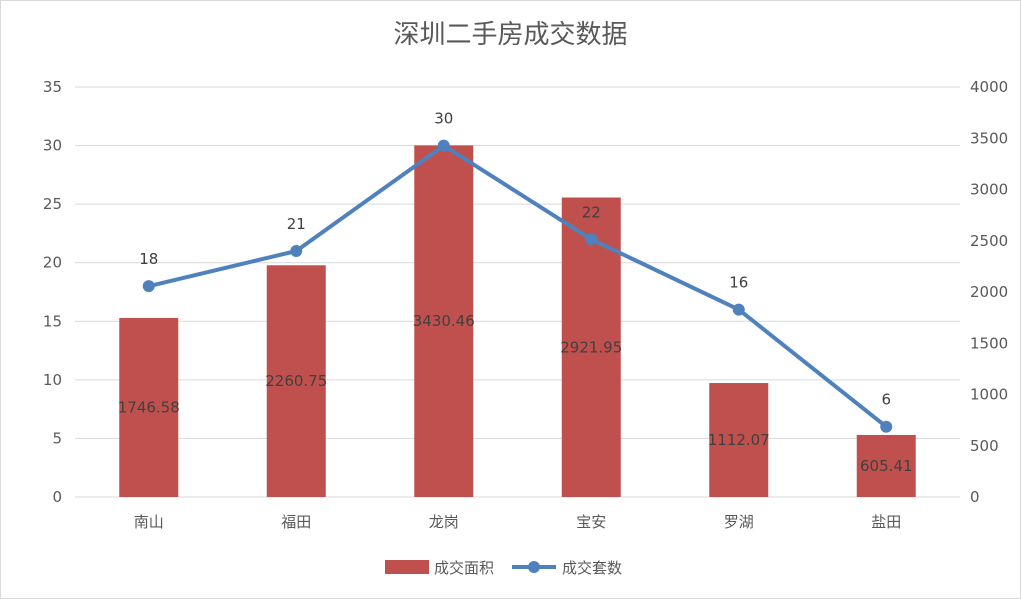 The image size is (1021, 599). Describe the element at coordinates (975, 497) in the screenshot. I see `y-right-tick-label: 0` at that location.